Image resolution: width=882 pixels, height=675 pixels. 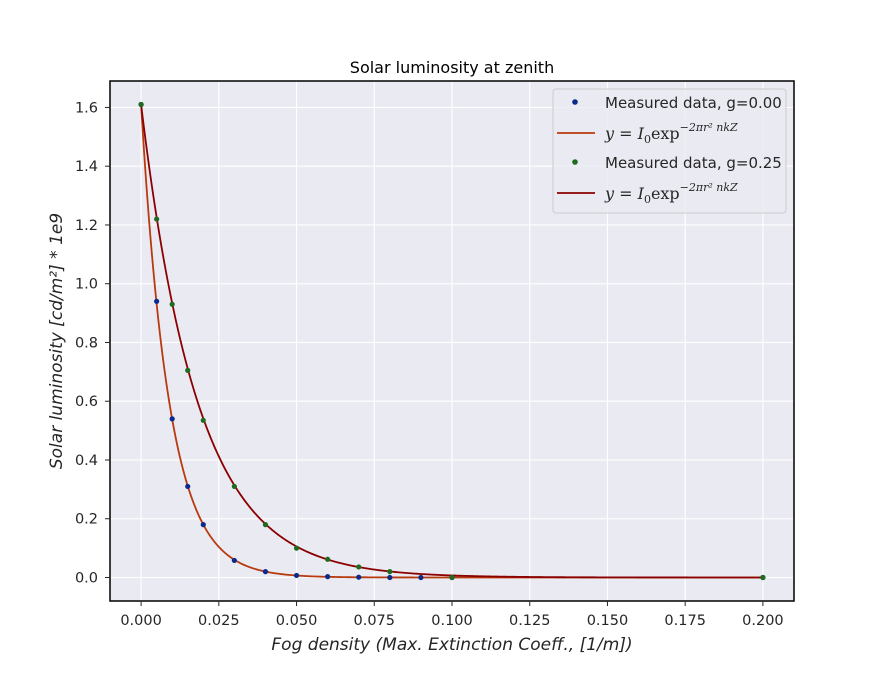 What do you see at coordinates (86, 285) in the screenshot?
I see `y-tick-label: 1.0` at bounding box center [86, 285].